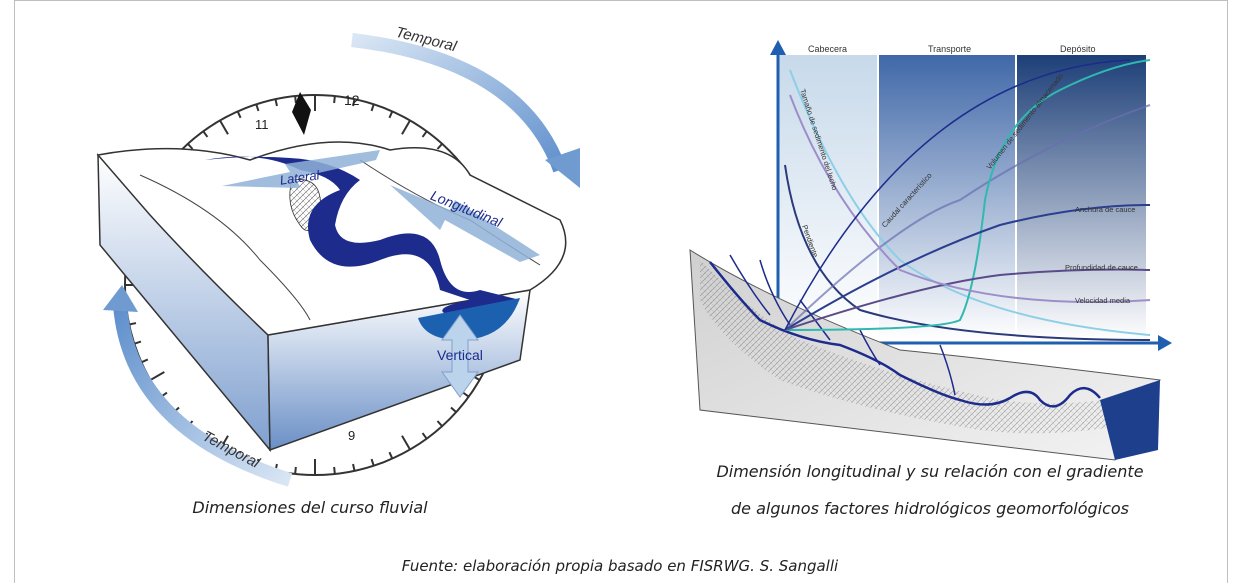 The image size is (1243, 583). I want to click on curves, so click(967, 200).